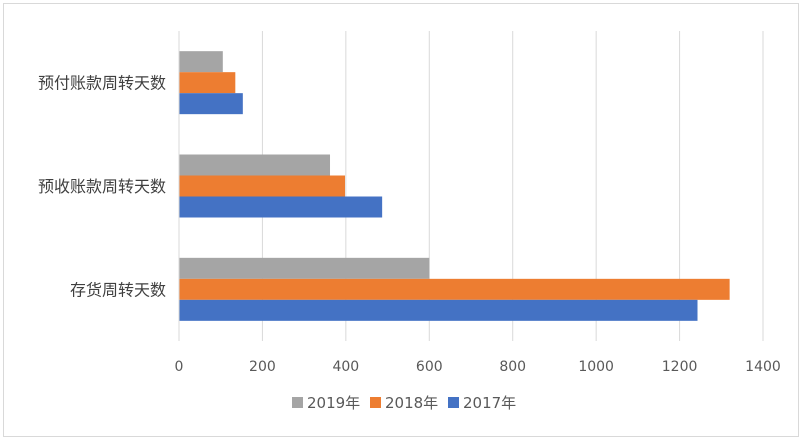 The width and height of the screenshot is (804, 446). I want to click on x-tick-label: 200, so click(262, 367).